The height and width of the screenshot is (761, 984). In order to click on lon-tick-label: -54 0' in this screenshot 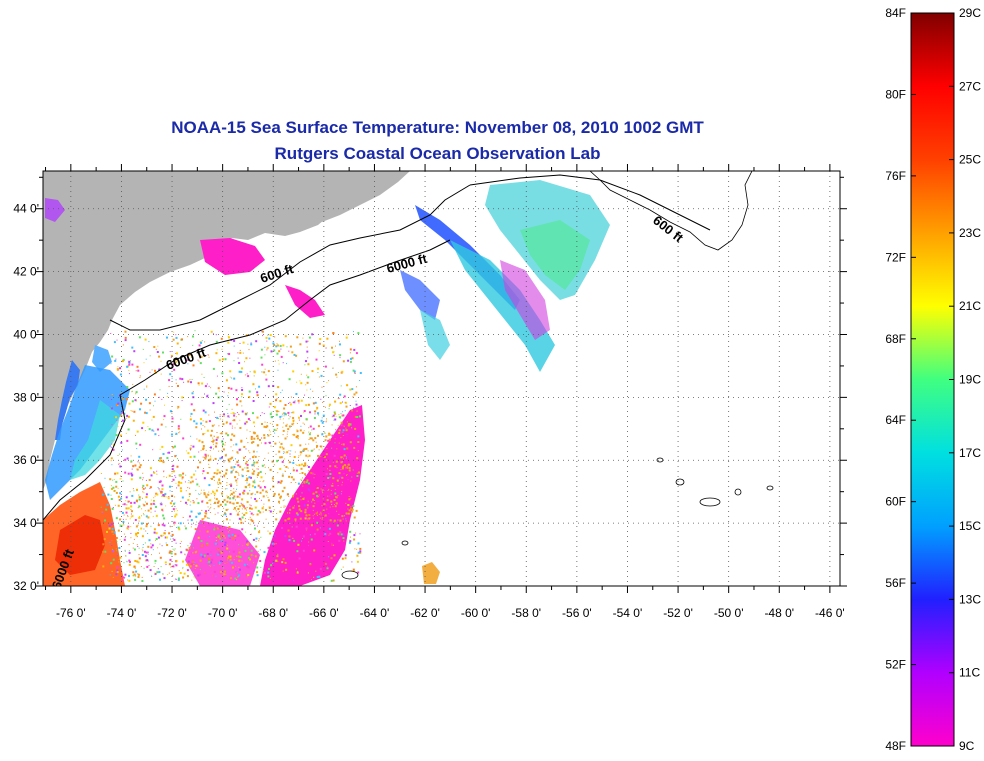, I will do `click(628, 613)`.